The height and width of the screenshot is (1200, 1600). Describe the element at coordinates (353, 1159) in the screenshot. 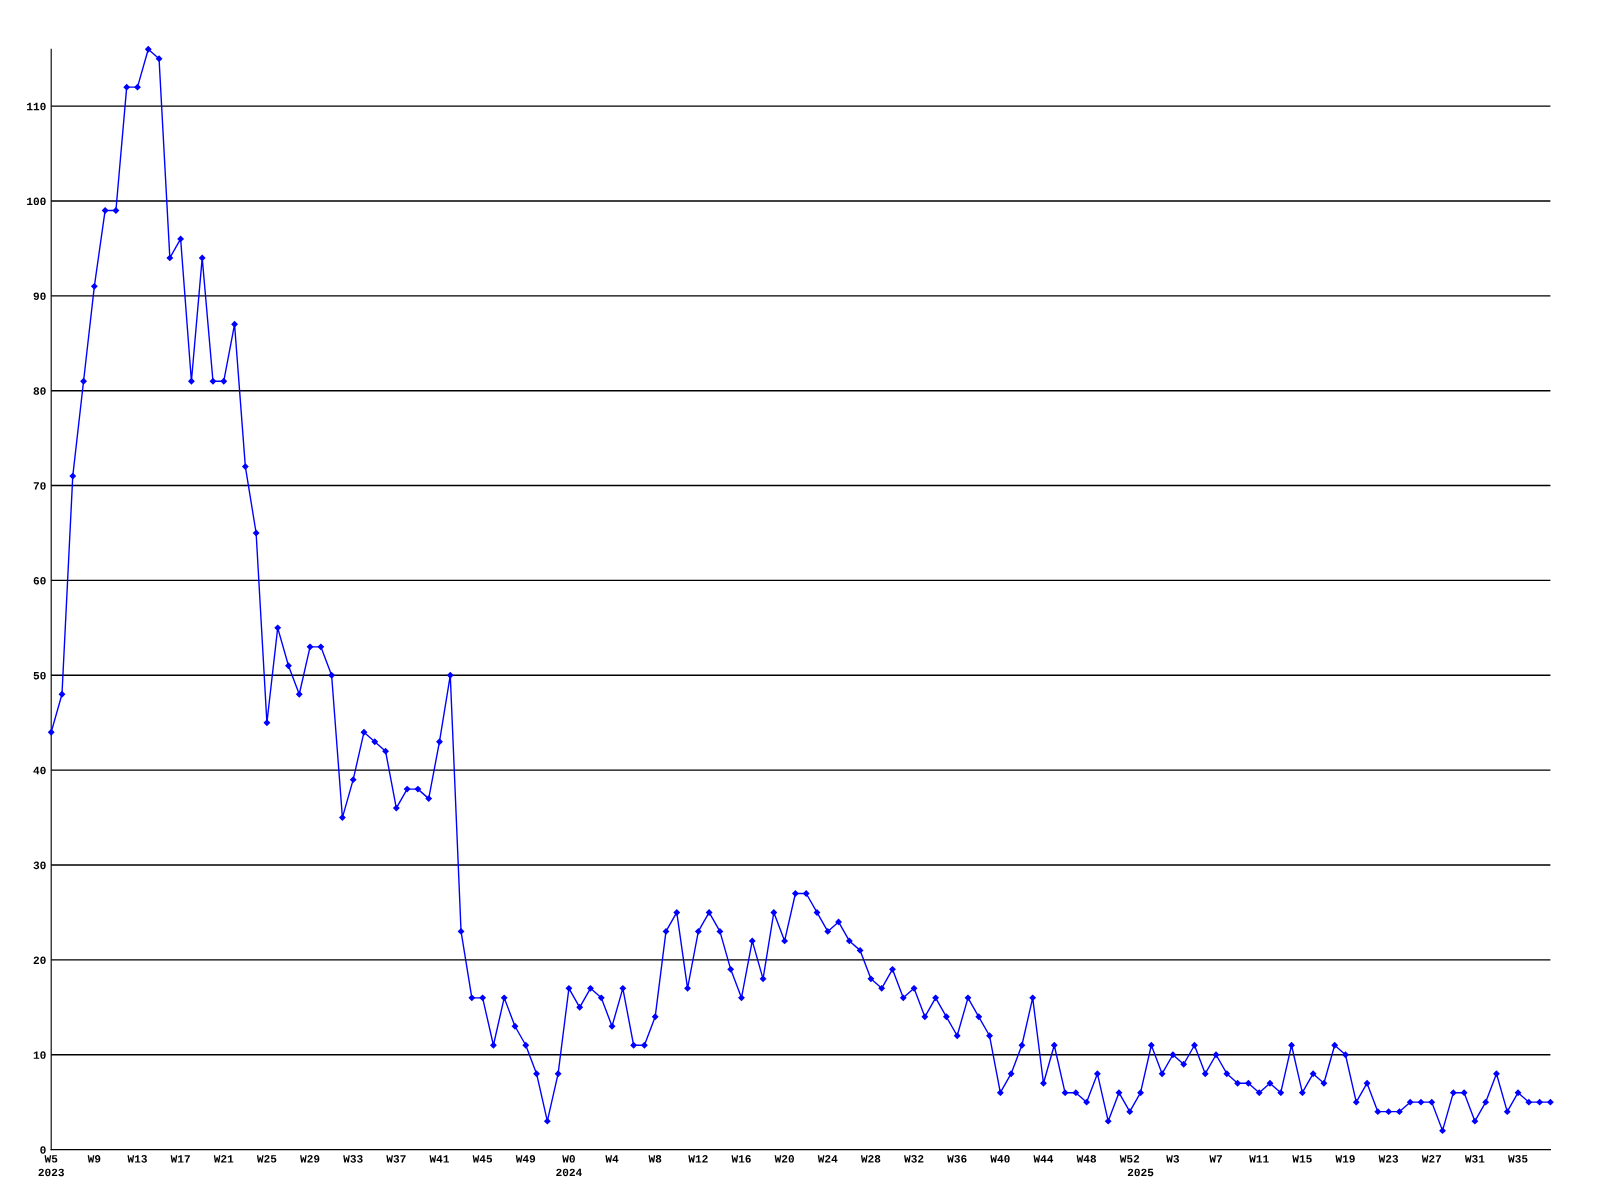

I see `x-tick-label: W33` at that location.